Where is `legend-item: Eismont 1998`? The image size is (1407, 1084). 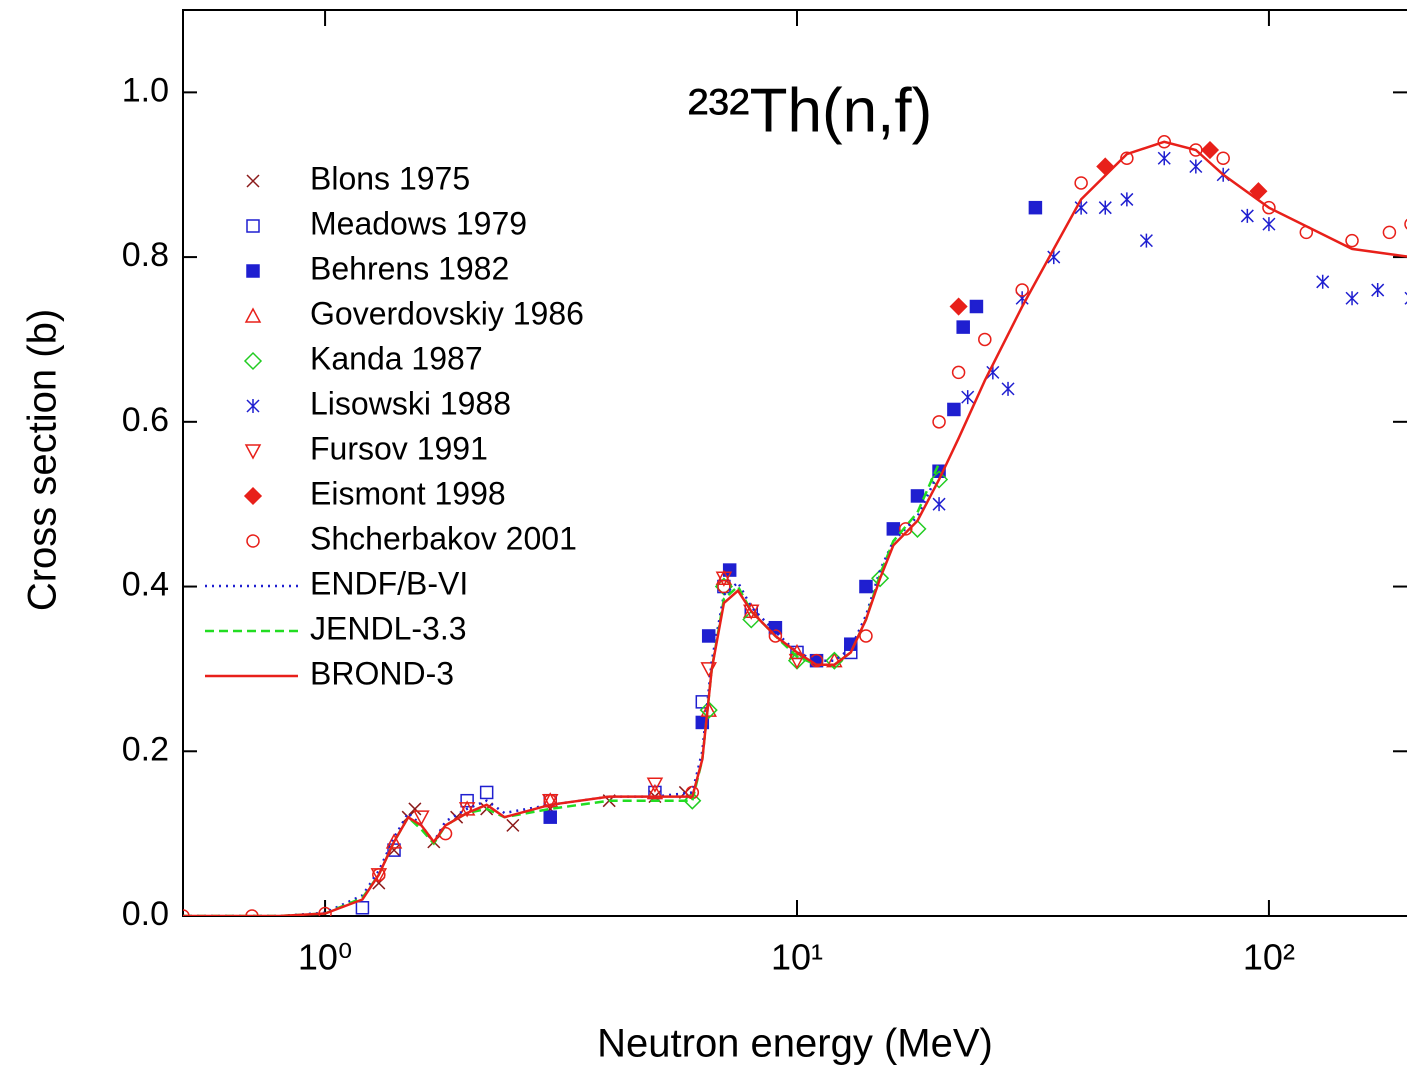 legend-item: Eismont 1998 is located at coordinates (374, 493).